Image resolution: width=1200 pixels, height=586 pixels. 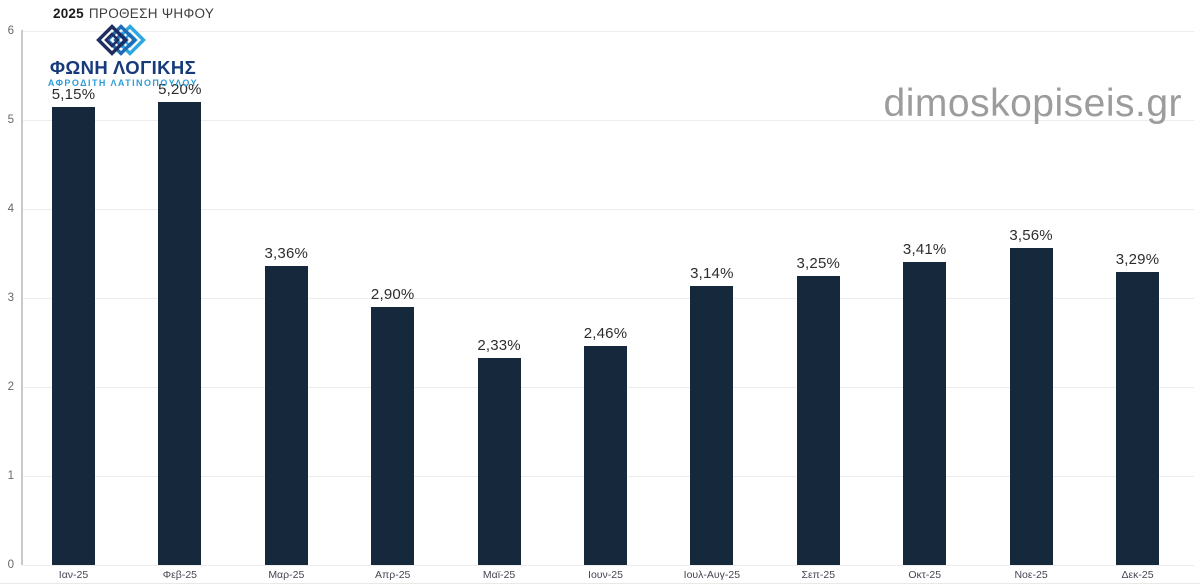 What do you see at coordinates (286, 253) in the screenshot?
I see `bar-value-label: 3,36%` at bounding box center [286, 253].